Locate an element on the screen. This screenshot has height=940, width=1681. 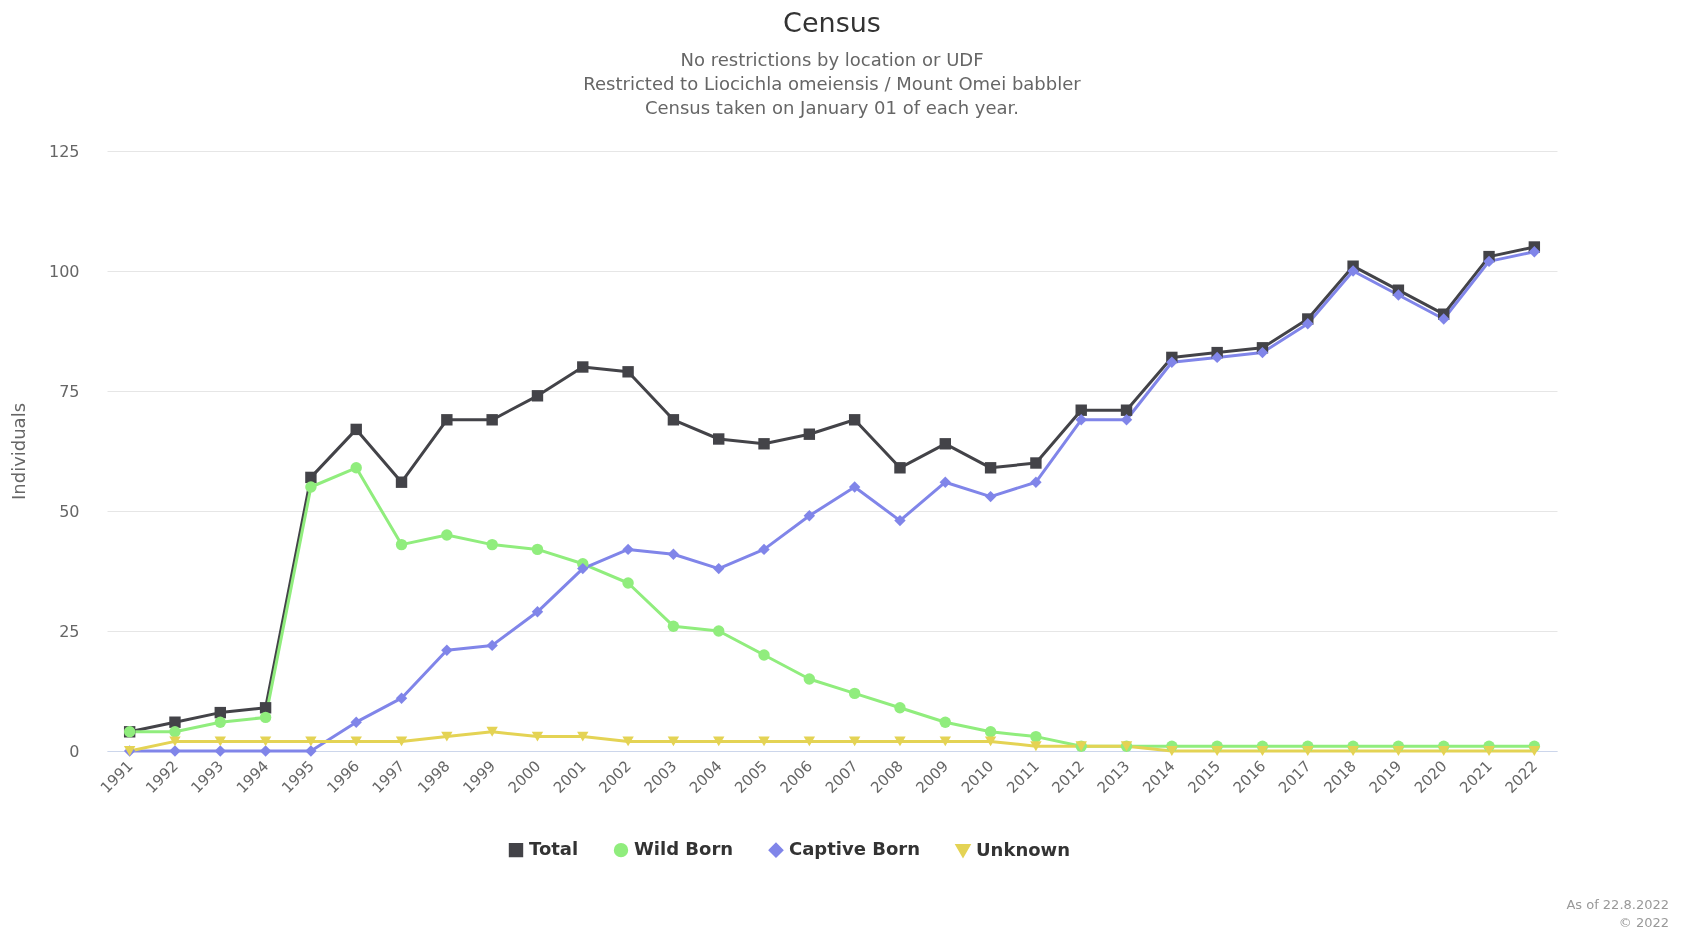
chart-subtitle: No restrictions by location or UDF Restricted to Liocichla omeiensis / Mount Omei babbler Census taken on January 01 of each year. is located at coordinates (832, 83).